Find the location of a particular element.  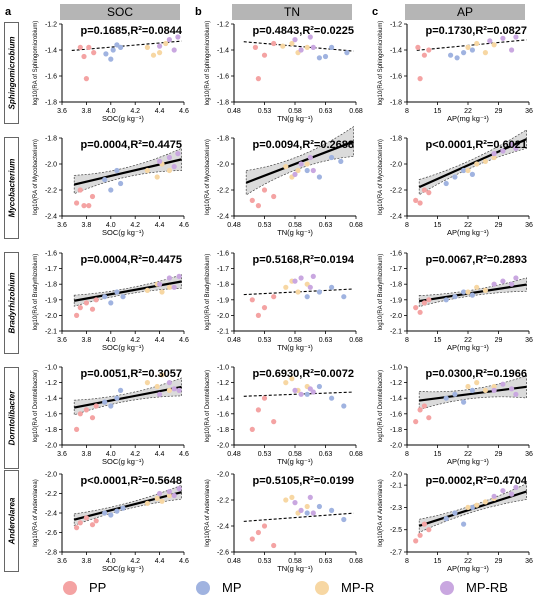

y-axis-label: log10(RA of Mycobacterium) is located at coordinates (36, 177).